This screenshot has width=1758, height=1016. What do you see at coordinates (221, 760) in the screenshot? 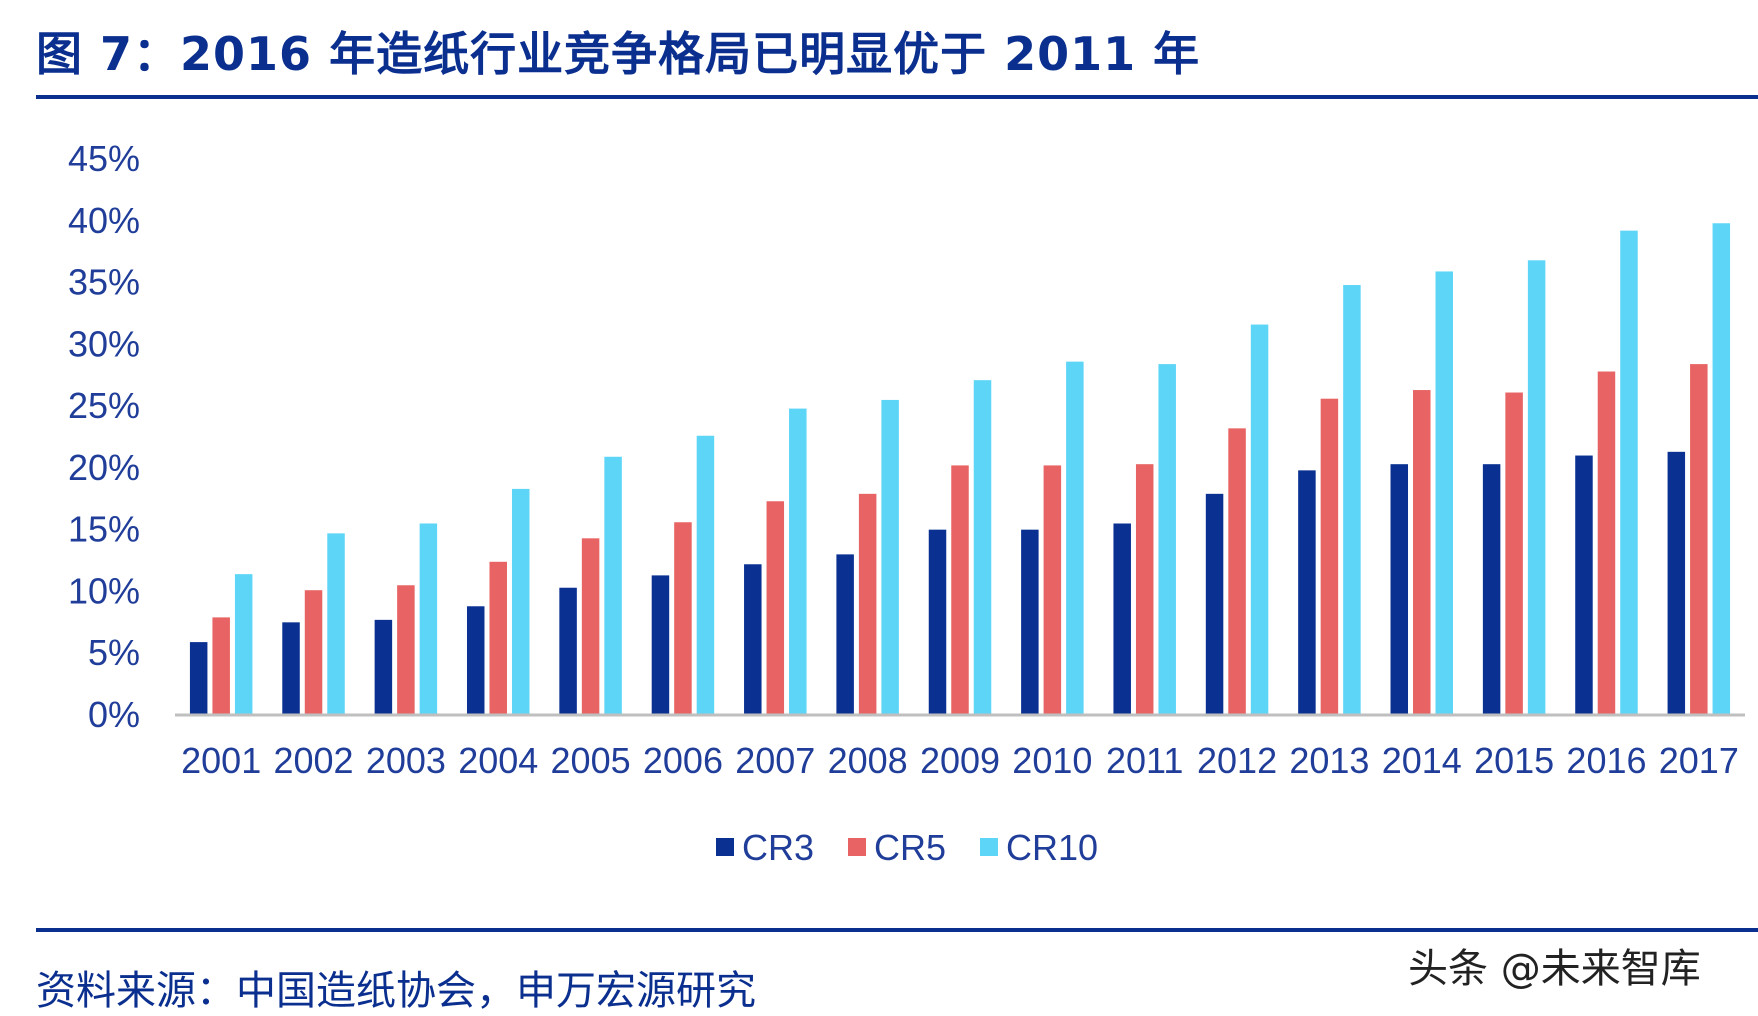
I see `x-tick-label: 2001` at bounding box center [221, 760].